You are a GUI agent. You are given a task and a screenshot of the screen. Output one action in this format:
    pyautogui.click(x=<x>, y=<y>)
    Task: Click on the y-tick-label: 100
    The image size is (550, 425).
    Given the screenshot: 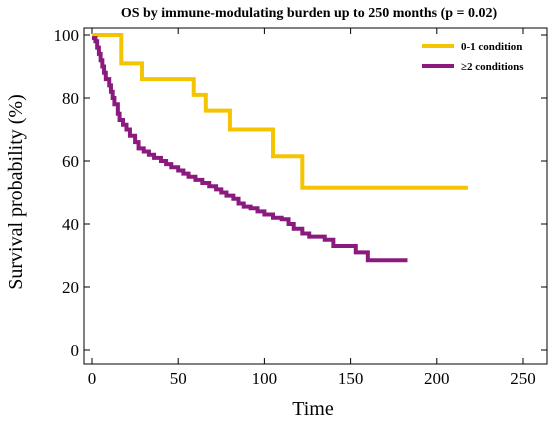 What is the action you would take?
    pyautogui.click(x=67, y=35)
    